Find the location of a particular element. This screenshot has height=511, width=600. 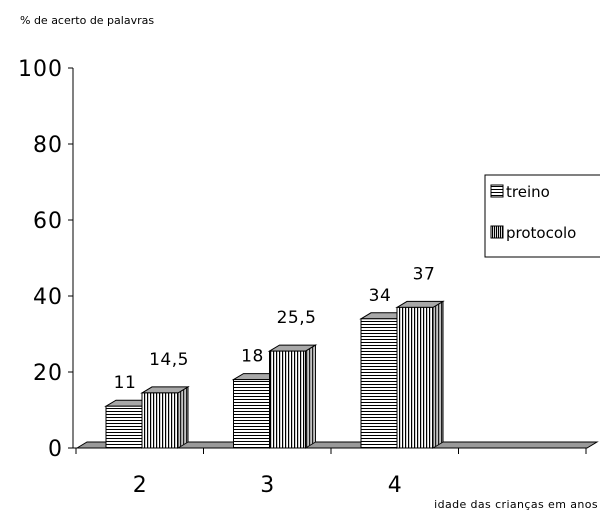

y-axis-ticks: 0 20 40 60 80 100 is located at coordinates (45, 259).